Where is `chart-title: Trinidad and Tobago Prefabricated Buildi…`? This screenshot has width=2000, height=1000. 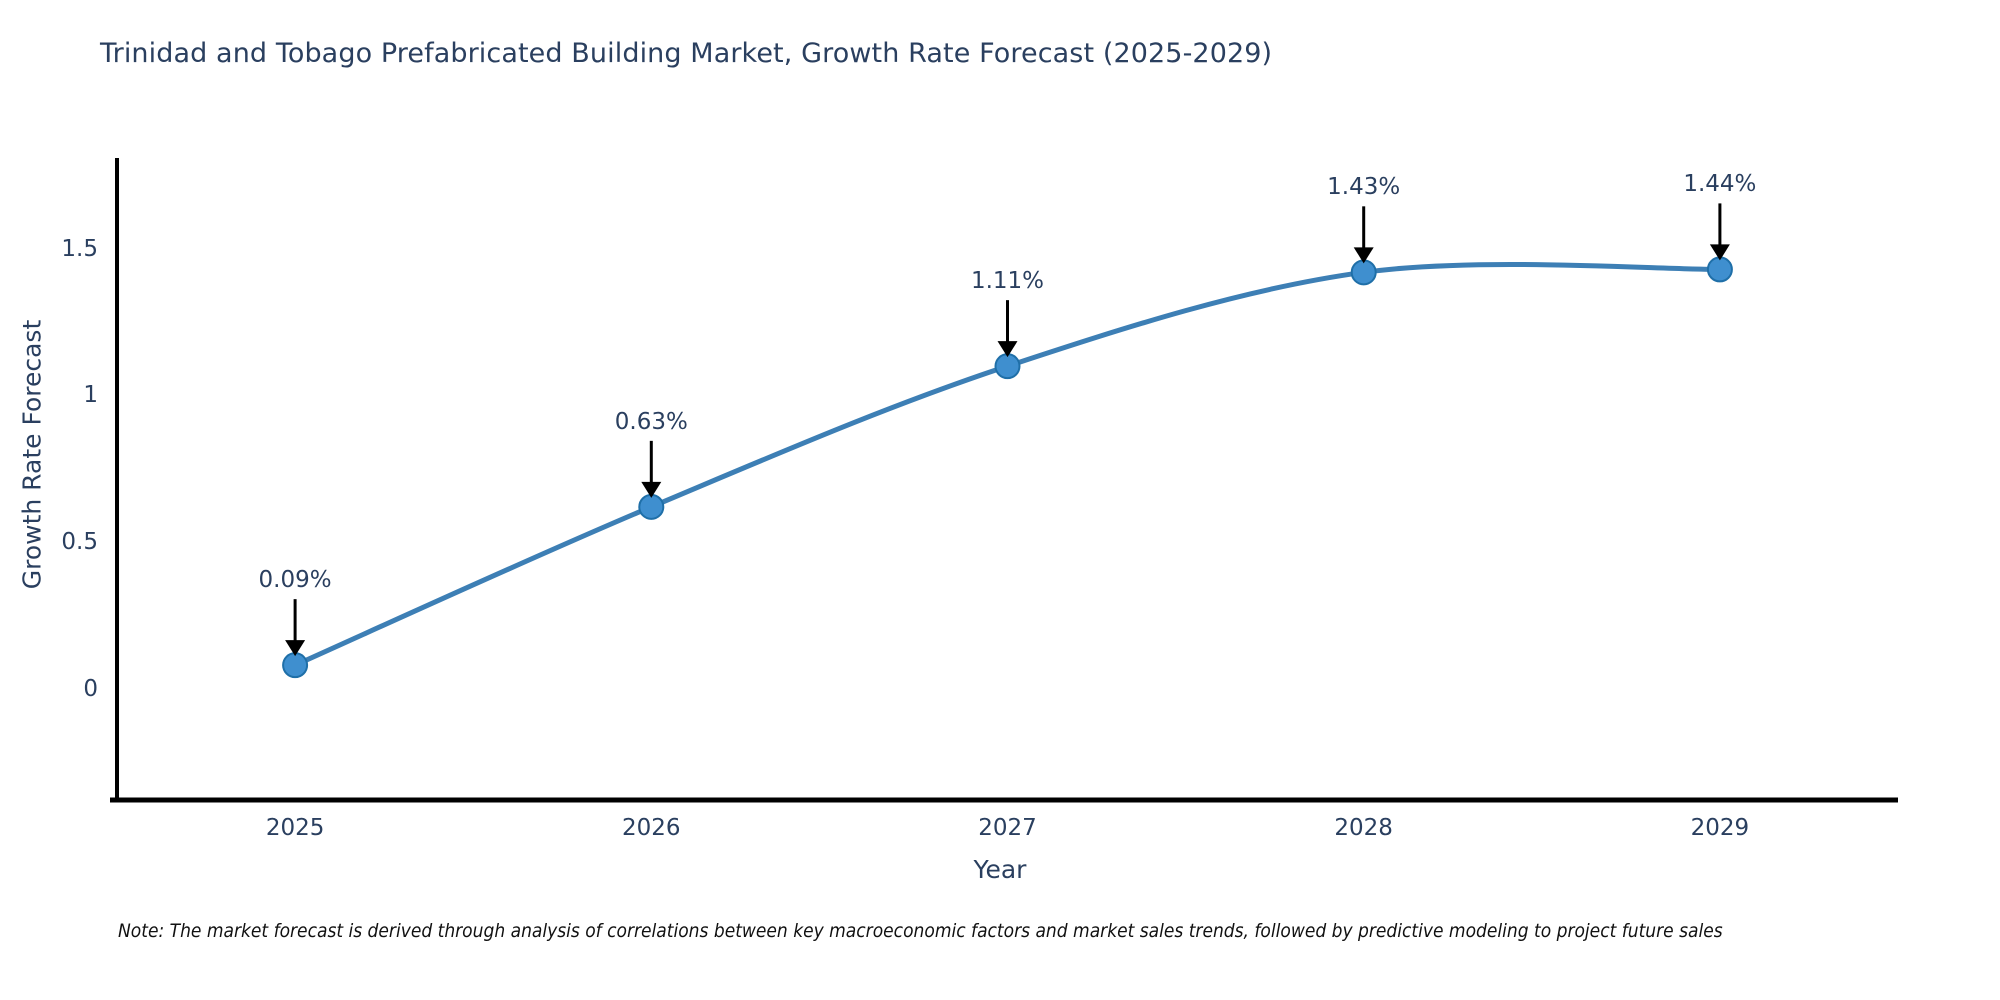 chart-title: Trinidad and Tobago Prefabricated Buildi… is located at coordinates (686, 53).